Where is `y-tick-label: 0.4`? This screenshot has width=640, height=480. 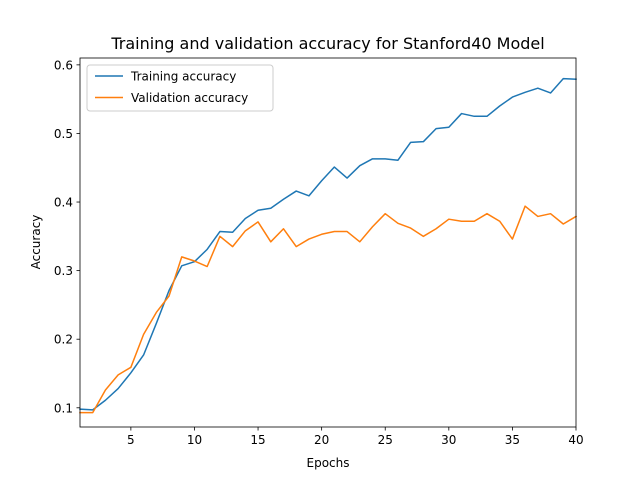 y-tick-label: 0.4 is located at coordinates (63, 203).